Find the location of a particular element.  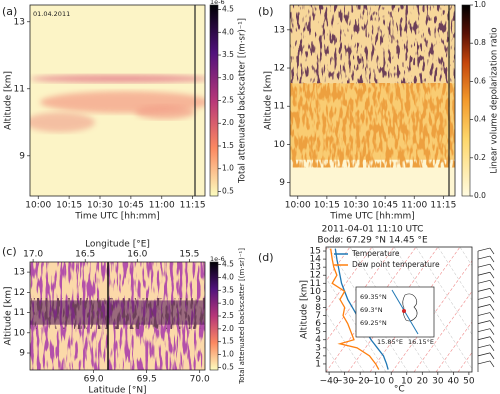

x-tick-label: 20 is located at coordinates (423, 382).